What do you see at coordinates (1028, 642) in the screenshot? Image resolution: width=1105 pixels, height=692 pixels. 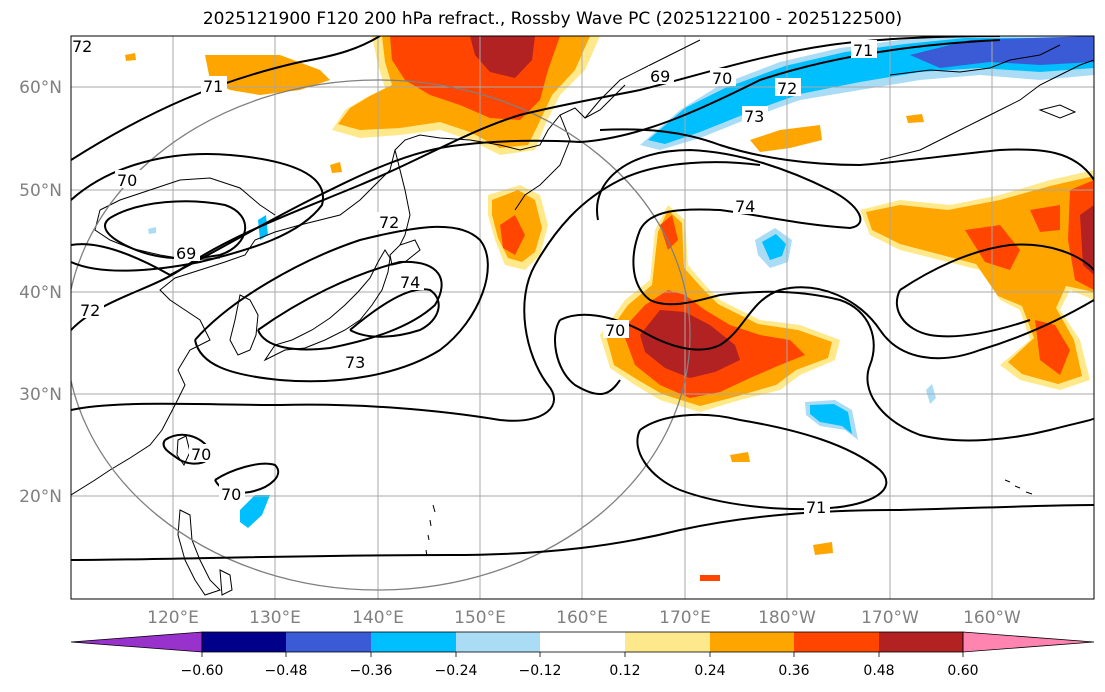 I see `colorbar-high-extend` at bounding box center [1028, 642].